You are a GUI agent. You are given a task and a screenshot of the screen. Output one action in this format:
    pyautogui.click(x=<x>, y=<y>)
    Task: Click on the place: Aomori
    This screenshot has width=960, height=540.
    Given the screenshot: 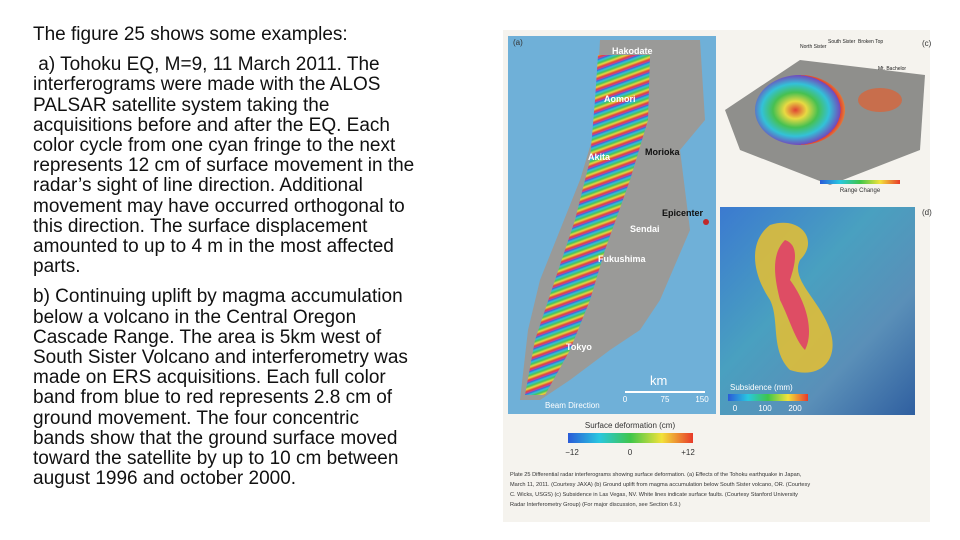 What is the action you would take?
    pyautogui.click(x=620, y=99)
    